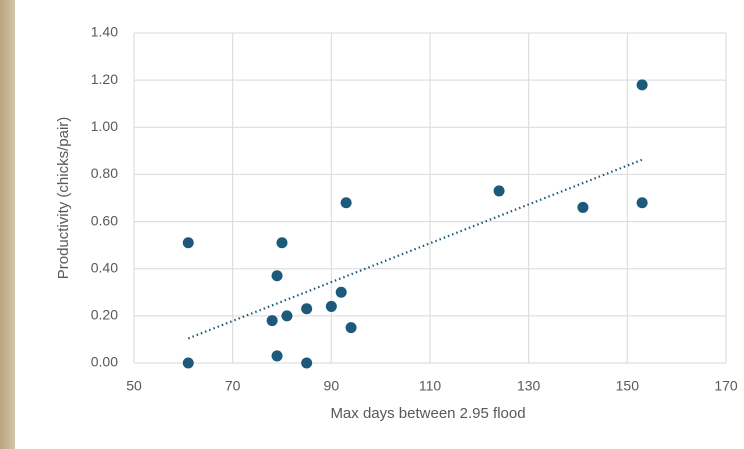  I want to click on x-tick-label: 150, so click(628, 386).